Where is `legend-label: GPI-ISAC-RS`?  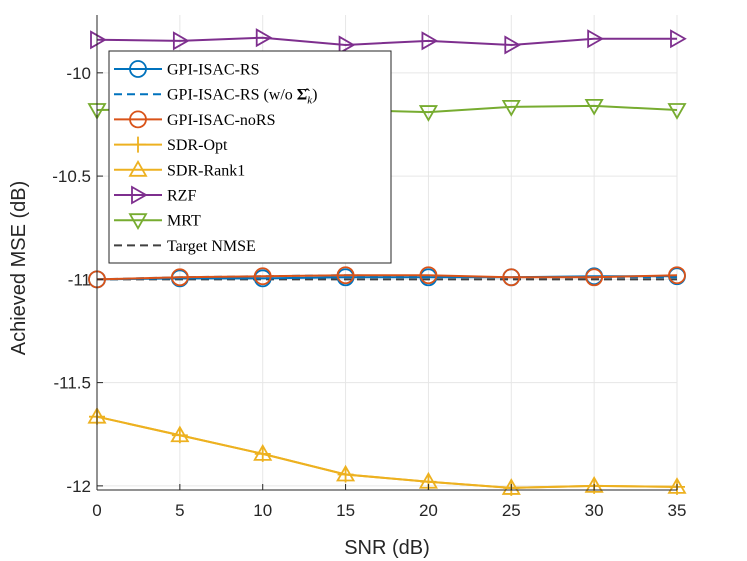
legend-label: GPI-ISAC-RS is located at coordinates (213, 70).